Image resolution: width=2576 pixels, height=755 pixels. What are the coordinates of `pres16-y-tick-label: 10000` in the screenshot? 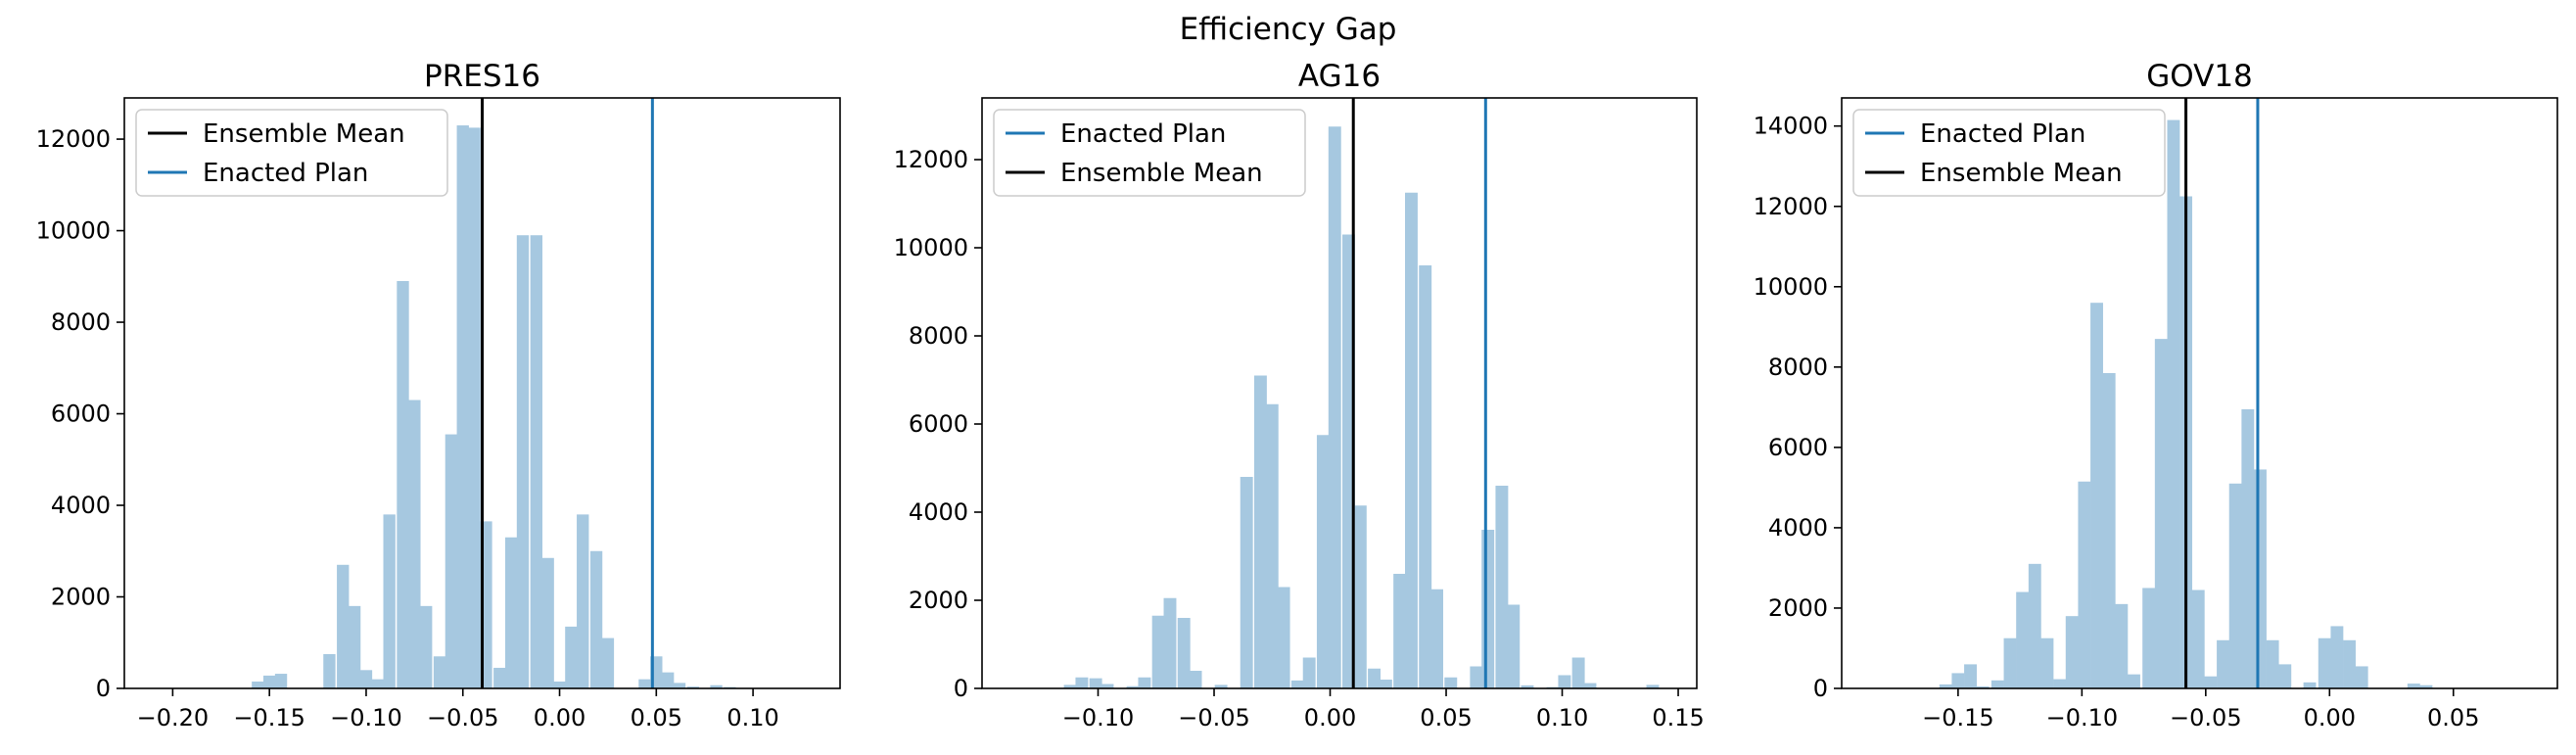 It's located at (74, 231).